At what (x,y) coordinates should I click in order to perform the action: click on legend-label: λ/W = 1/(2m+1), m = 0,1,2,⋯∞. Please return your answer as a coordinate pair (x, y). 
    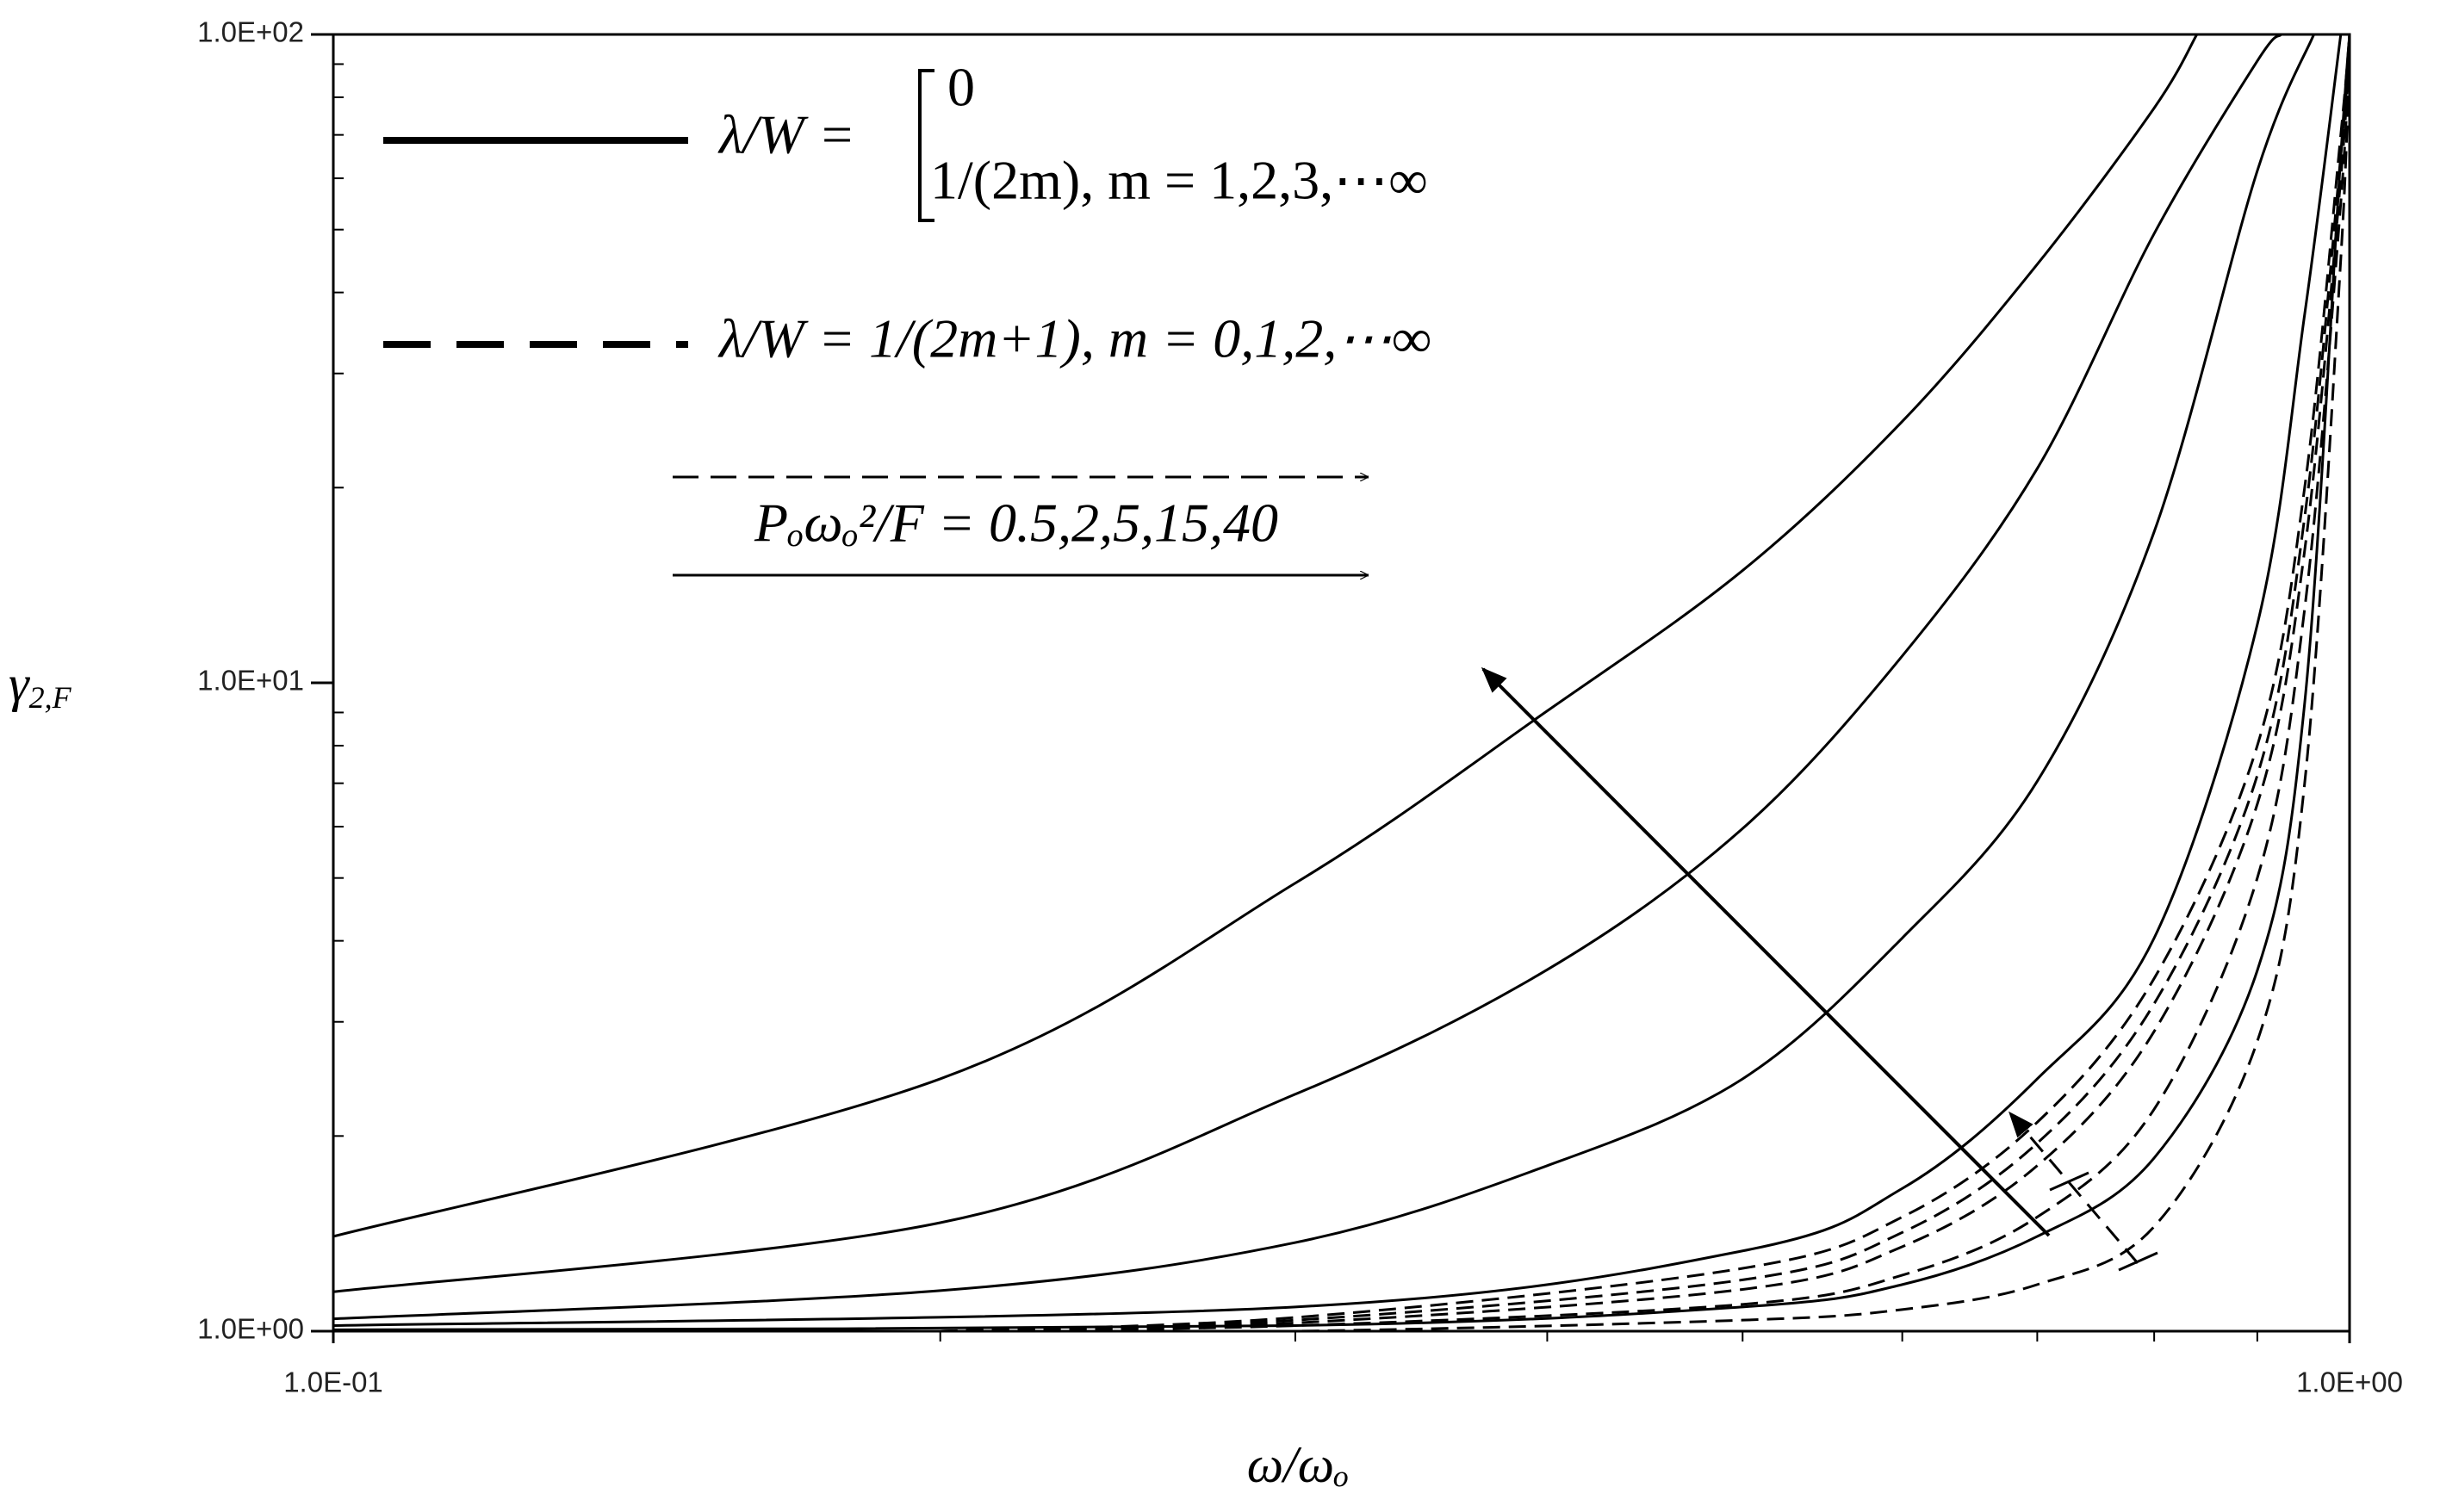
    Looking at the image, I should click on (1074, 338).